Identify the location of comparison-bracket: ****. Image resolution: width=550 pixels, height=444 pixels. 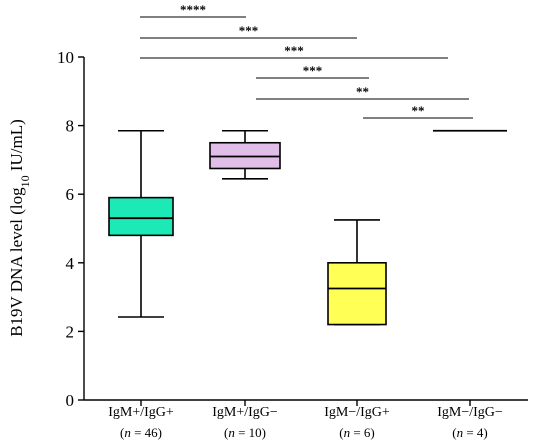
(193, 10).